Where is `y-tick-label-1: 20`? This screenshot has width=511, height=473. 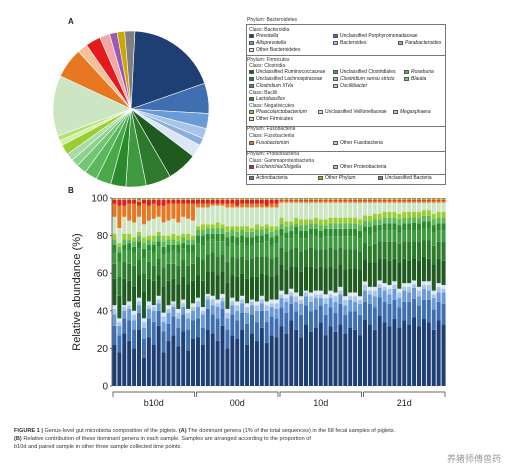
y-tick-label-1: 20 is located at coordinates (103, 349).